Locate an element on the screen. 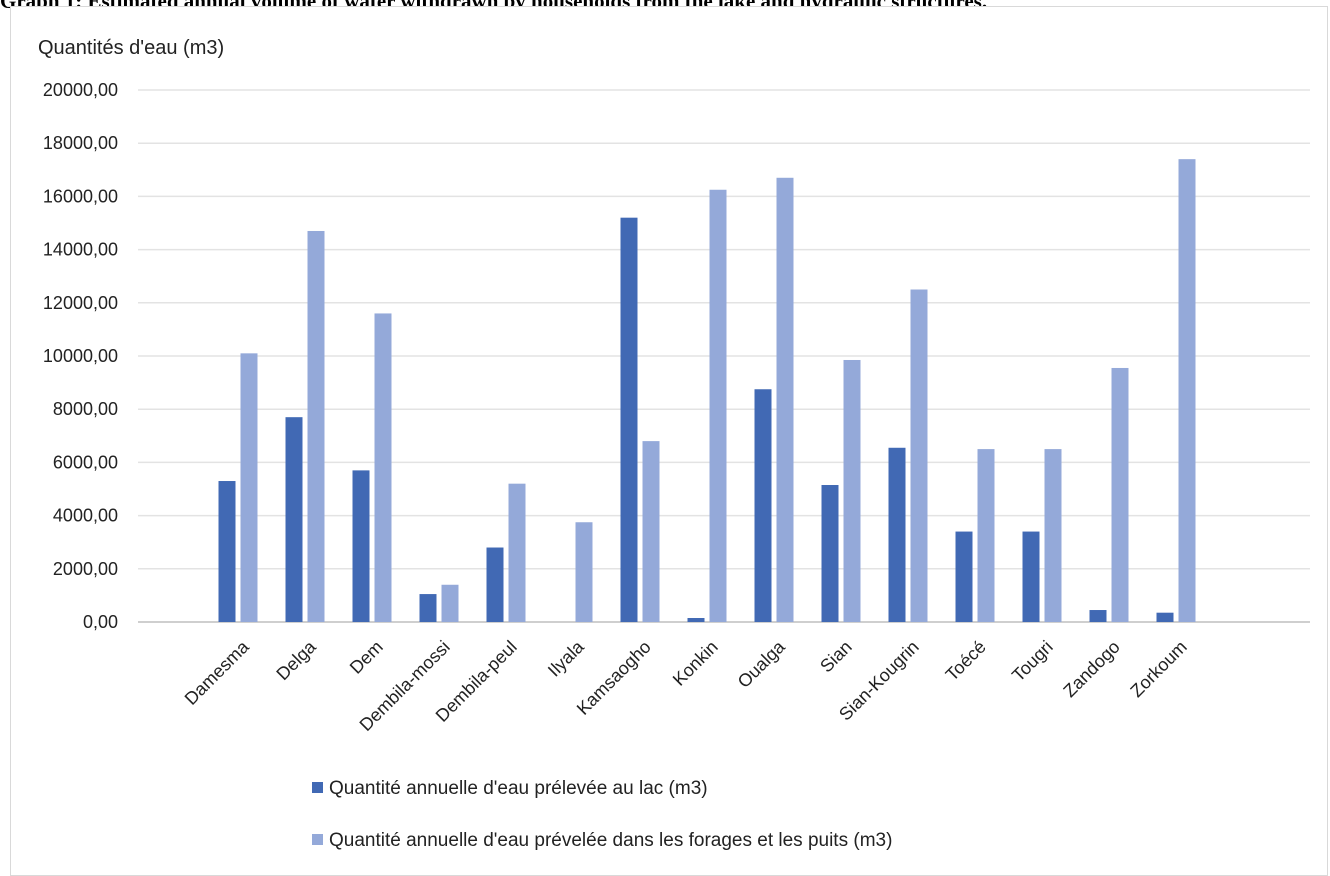 This screenshot has width=1330, height=876. x-category-label: Tougri is located at coordinates (1032, 661).